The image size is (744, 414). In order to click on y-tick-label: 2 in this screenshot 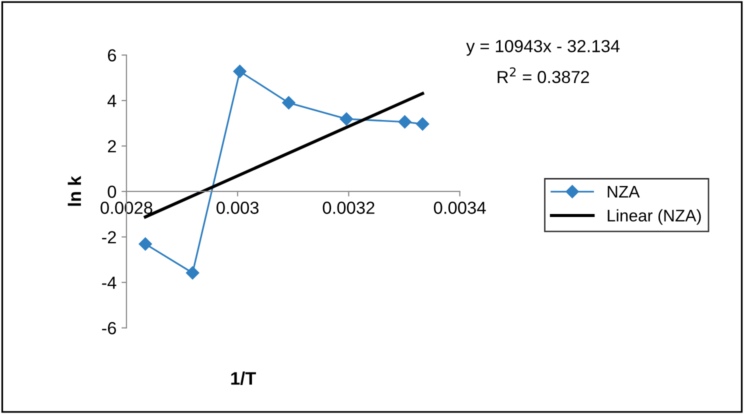, I will do `click(112, 146)`.